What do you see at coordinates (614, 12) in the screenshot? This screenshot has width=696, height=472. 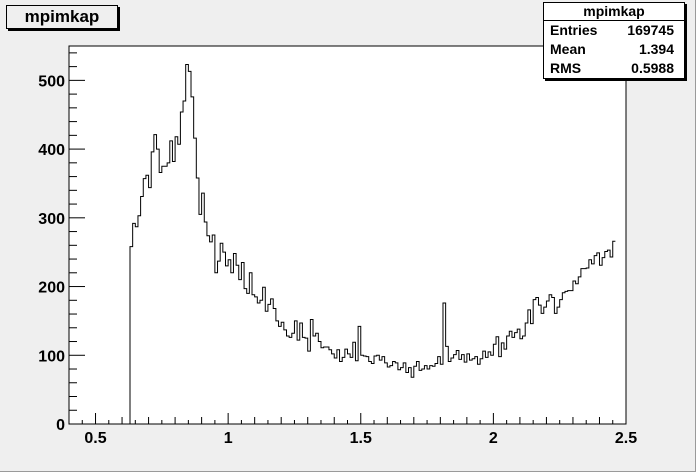 I see `stats-title: mpimkap` at bounding box center [614, 12].